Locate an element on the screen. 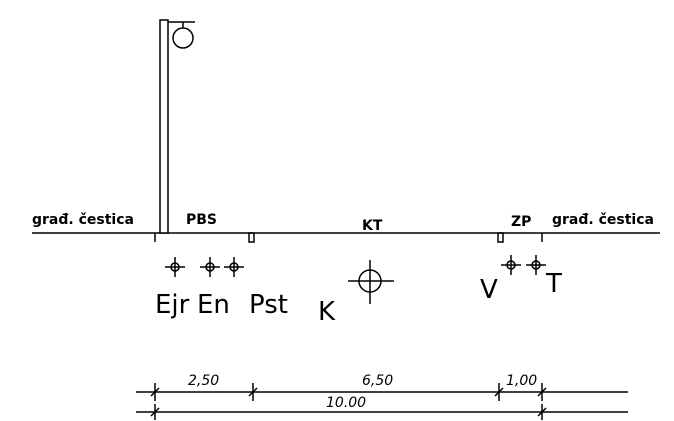  pbs-label: PBS is located at coordinates (201, 220).